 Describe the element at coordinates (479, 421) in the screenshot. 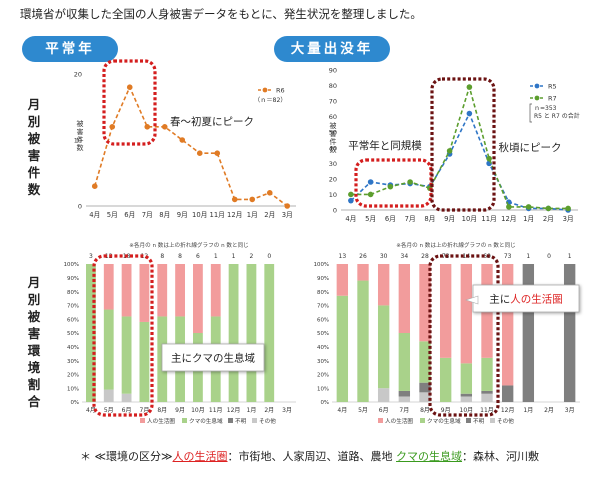

I see `mass-ratio-legend-2: 不明` at that location.